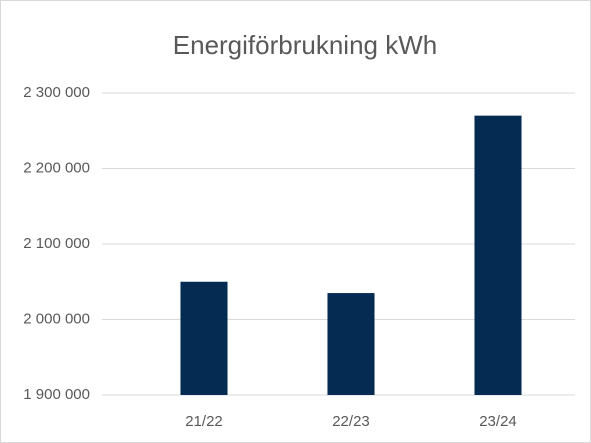 This screenshot has height=443, width=591. What do you see at coordinates (56, 167) in the screenshot?
I see `y-tick-label: 2 200 000` at bounding box center [56, 167].